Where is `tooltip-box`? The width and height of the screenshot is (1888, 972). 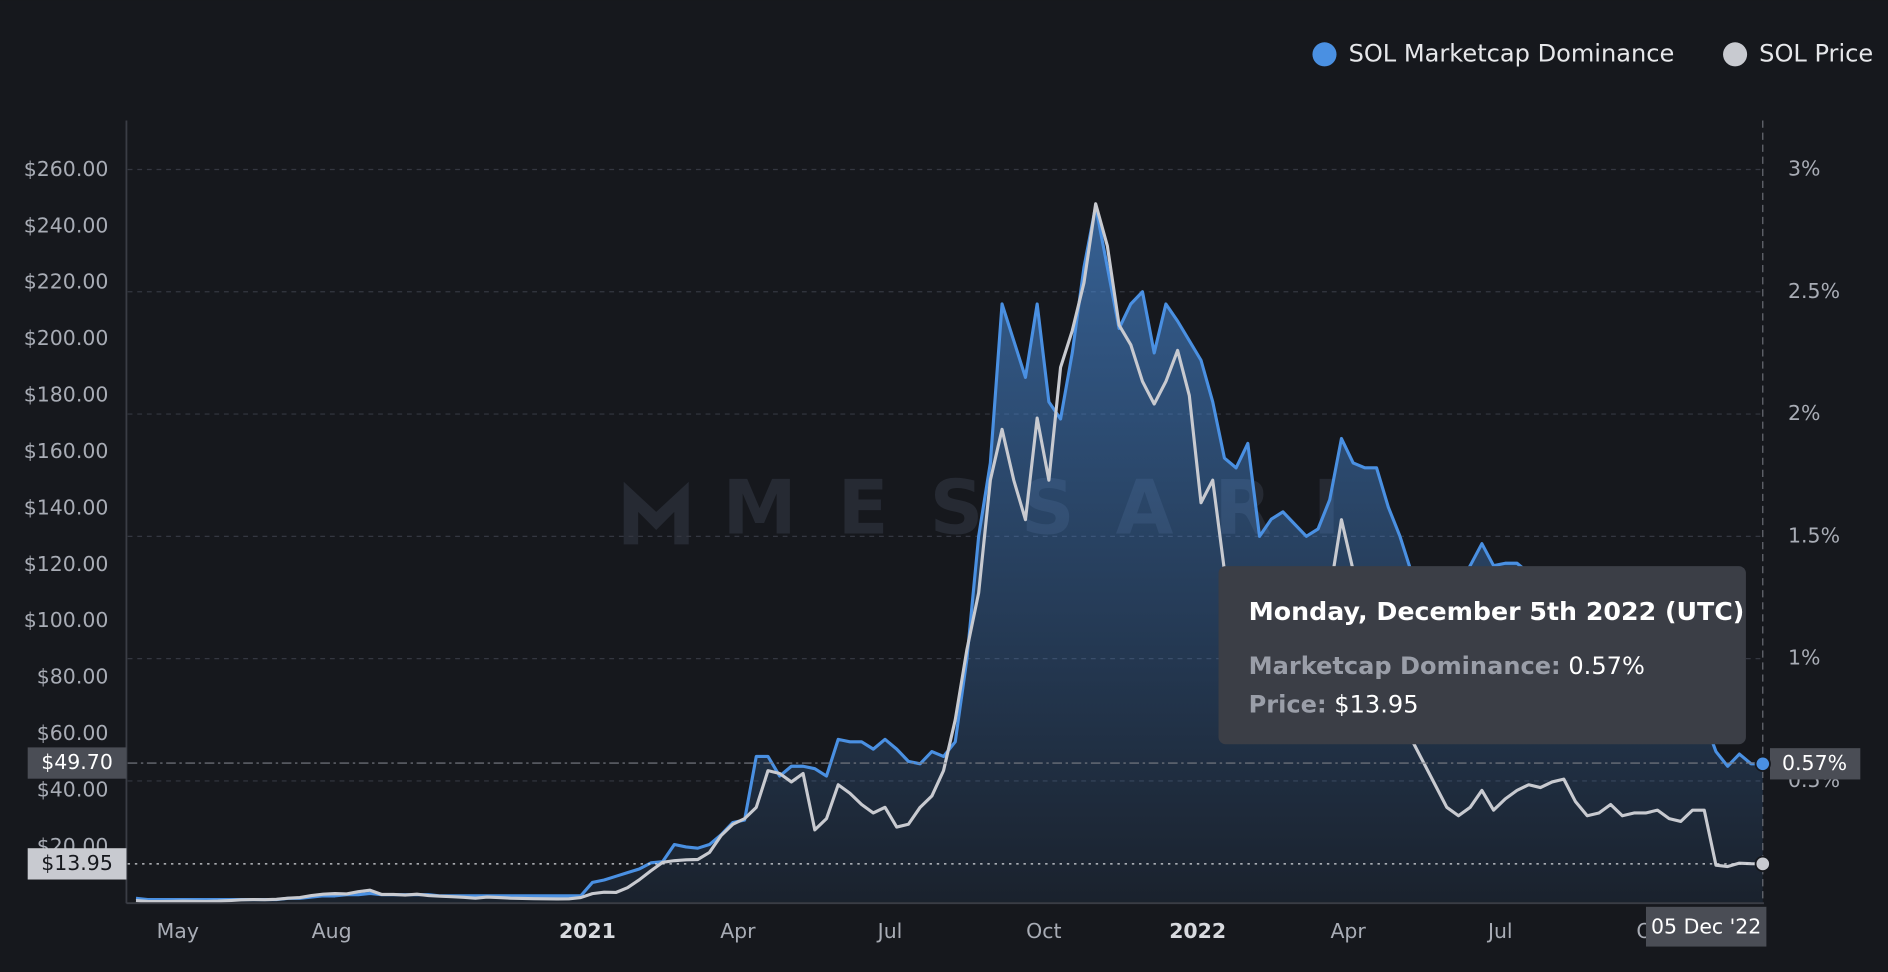 tooltip-box is located at coordinates (1482, 655).